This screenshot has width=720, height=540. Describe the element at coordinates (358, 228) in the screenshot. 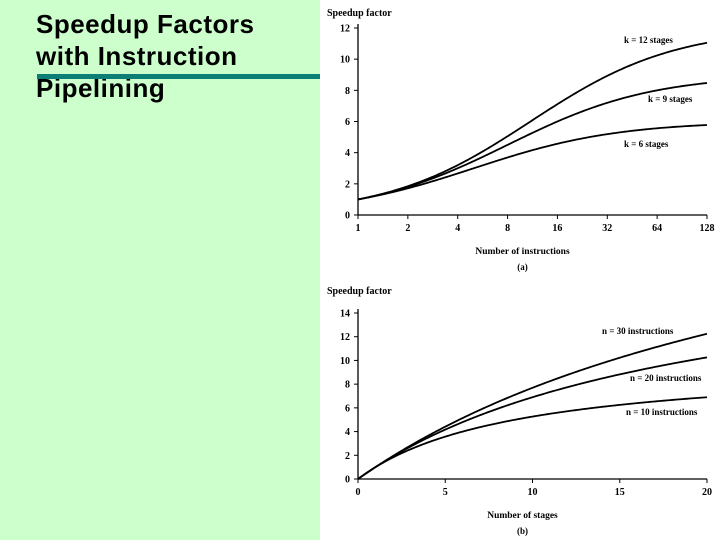

I see `x-tick-label: 1` at that location.